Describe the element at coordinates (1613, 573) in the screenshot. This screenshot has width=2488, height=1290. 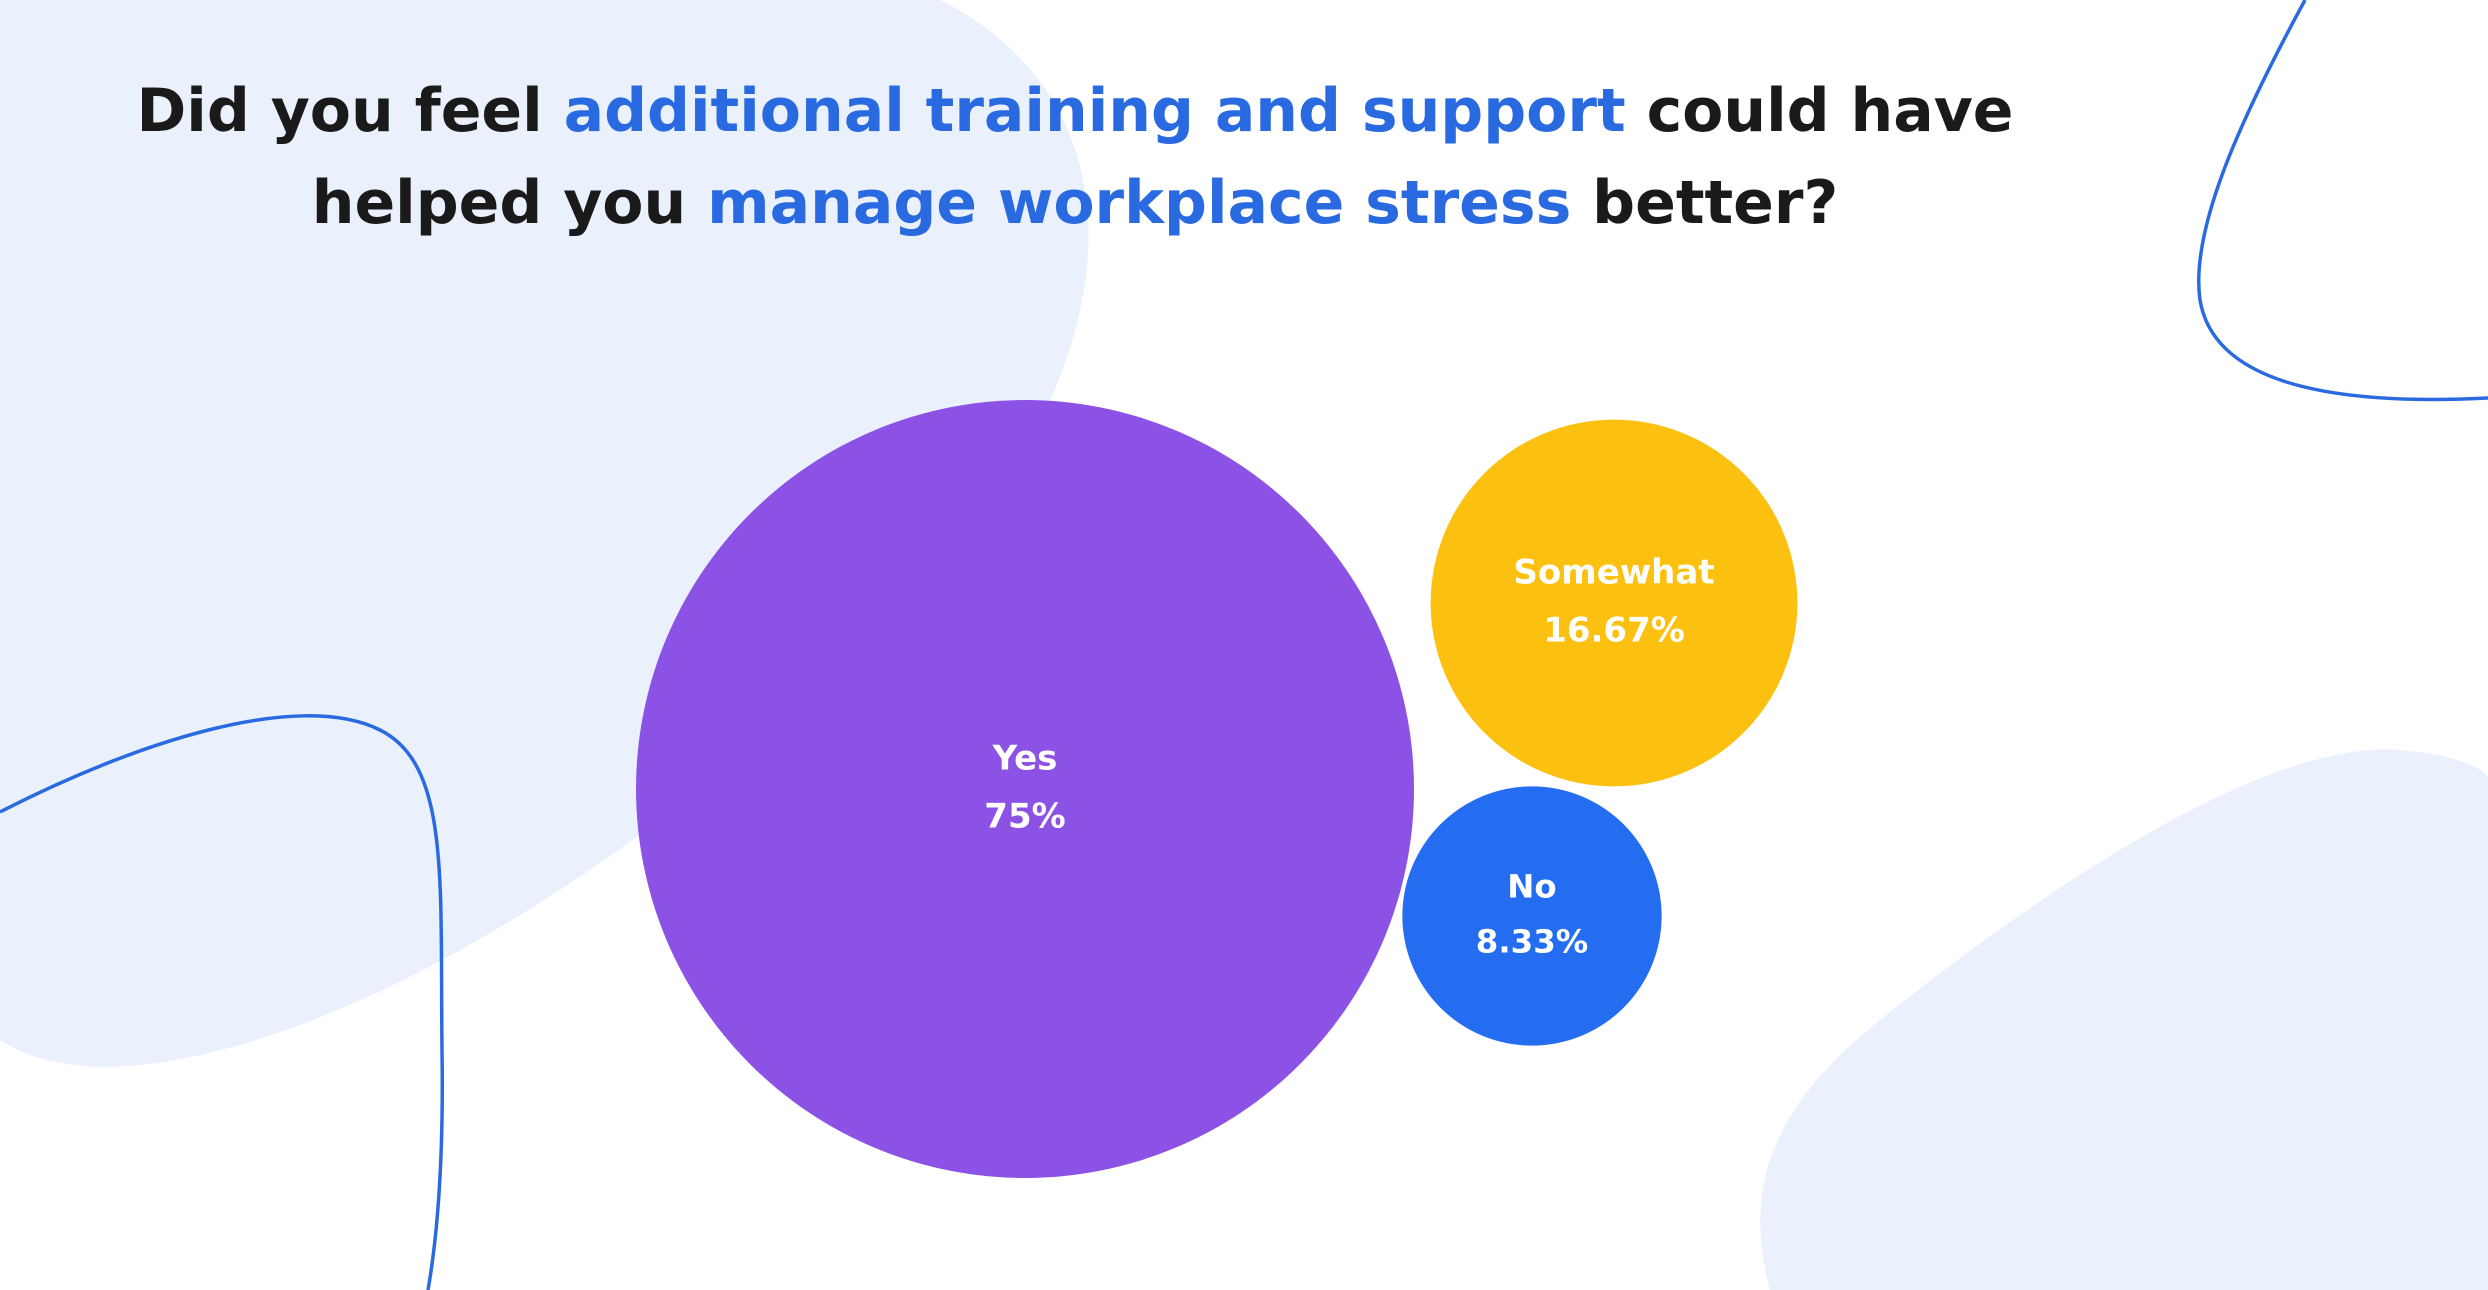
I see `bubble-category-label: Somewhat` at that location.